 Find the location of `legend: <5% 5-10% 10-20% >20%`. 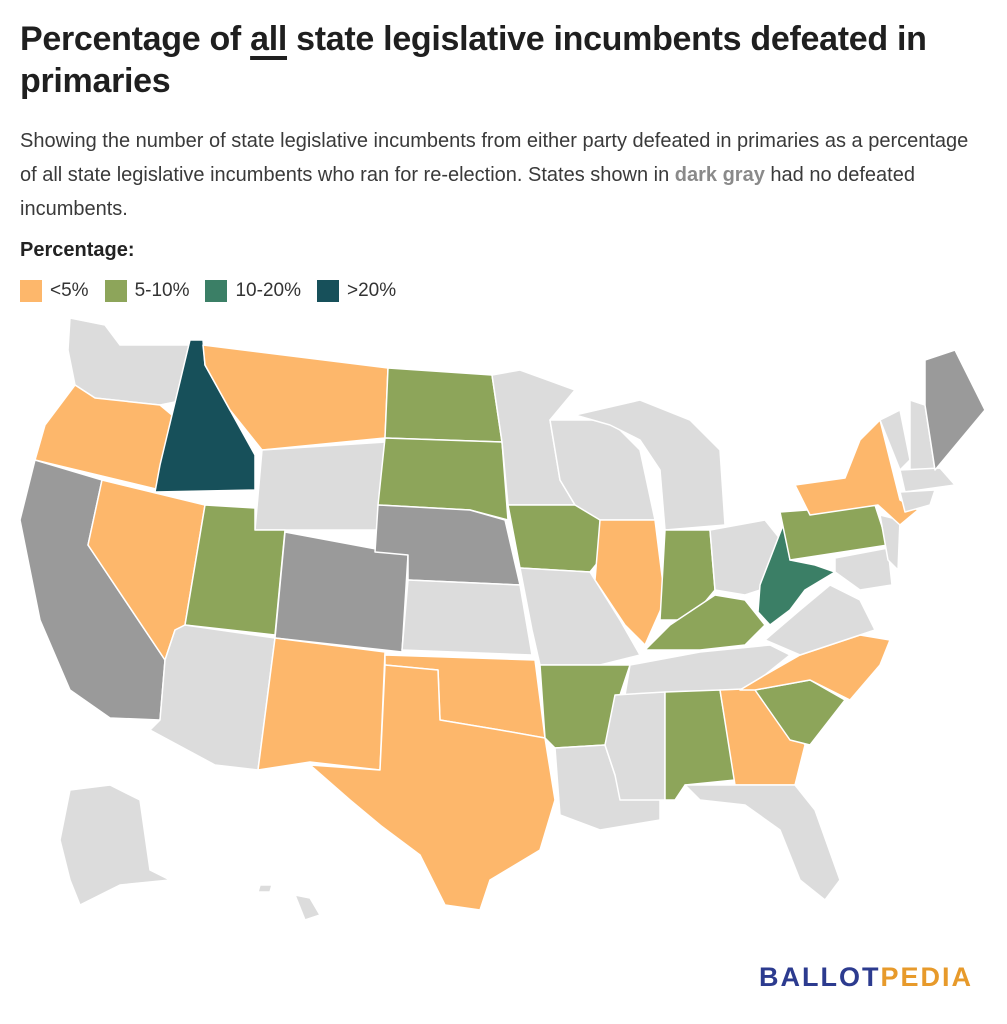

legend: <5% 5-10% 10-20% >20% is located at coordinates (208, 291).